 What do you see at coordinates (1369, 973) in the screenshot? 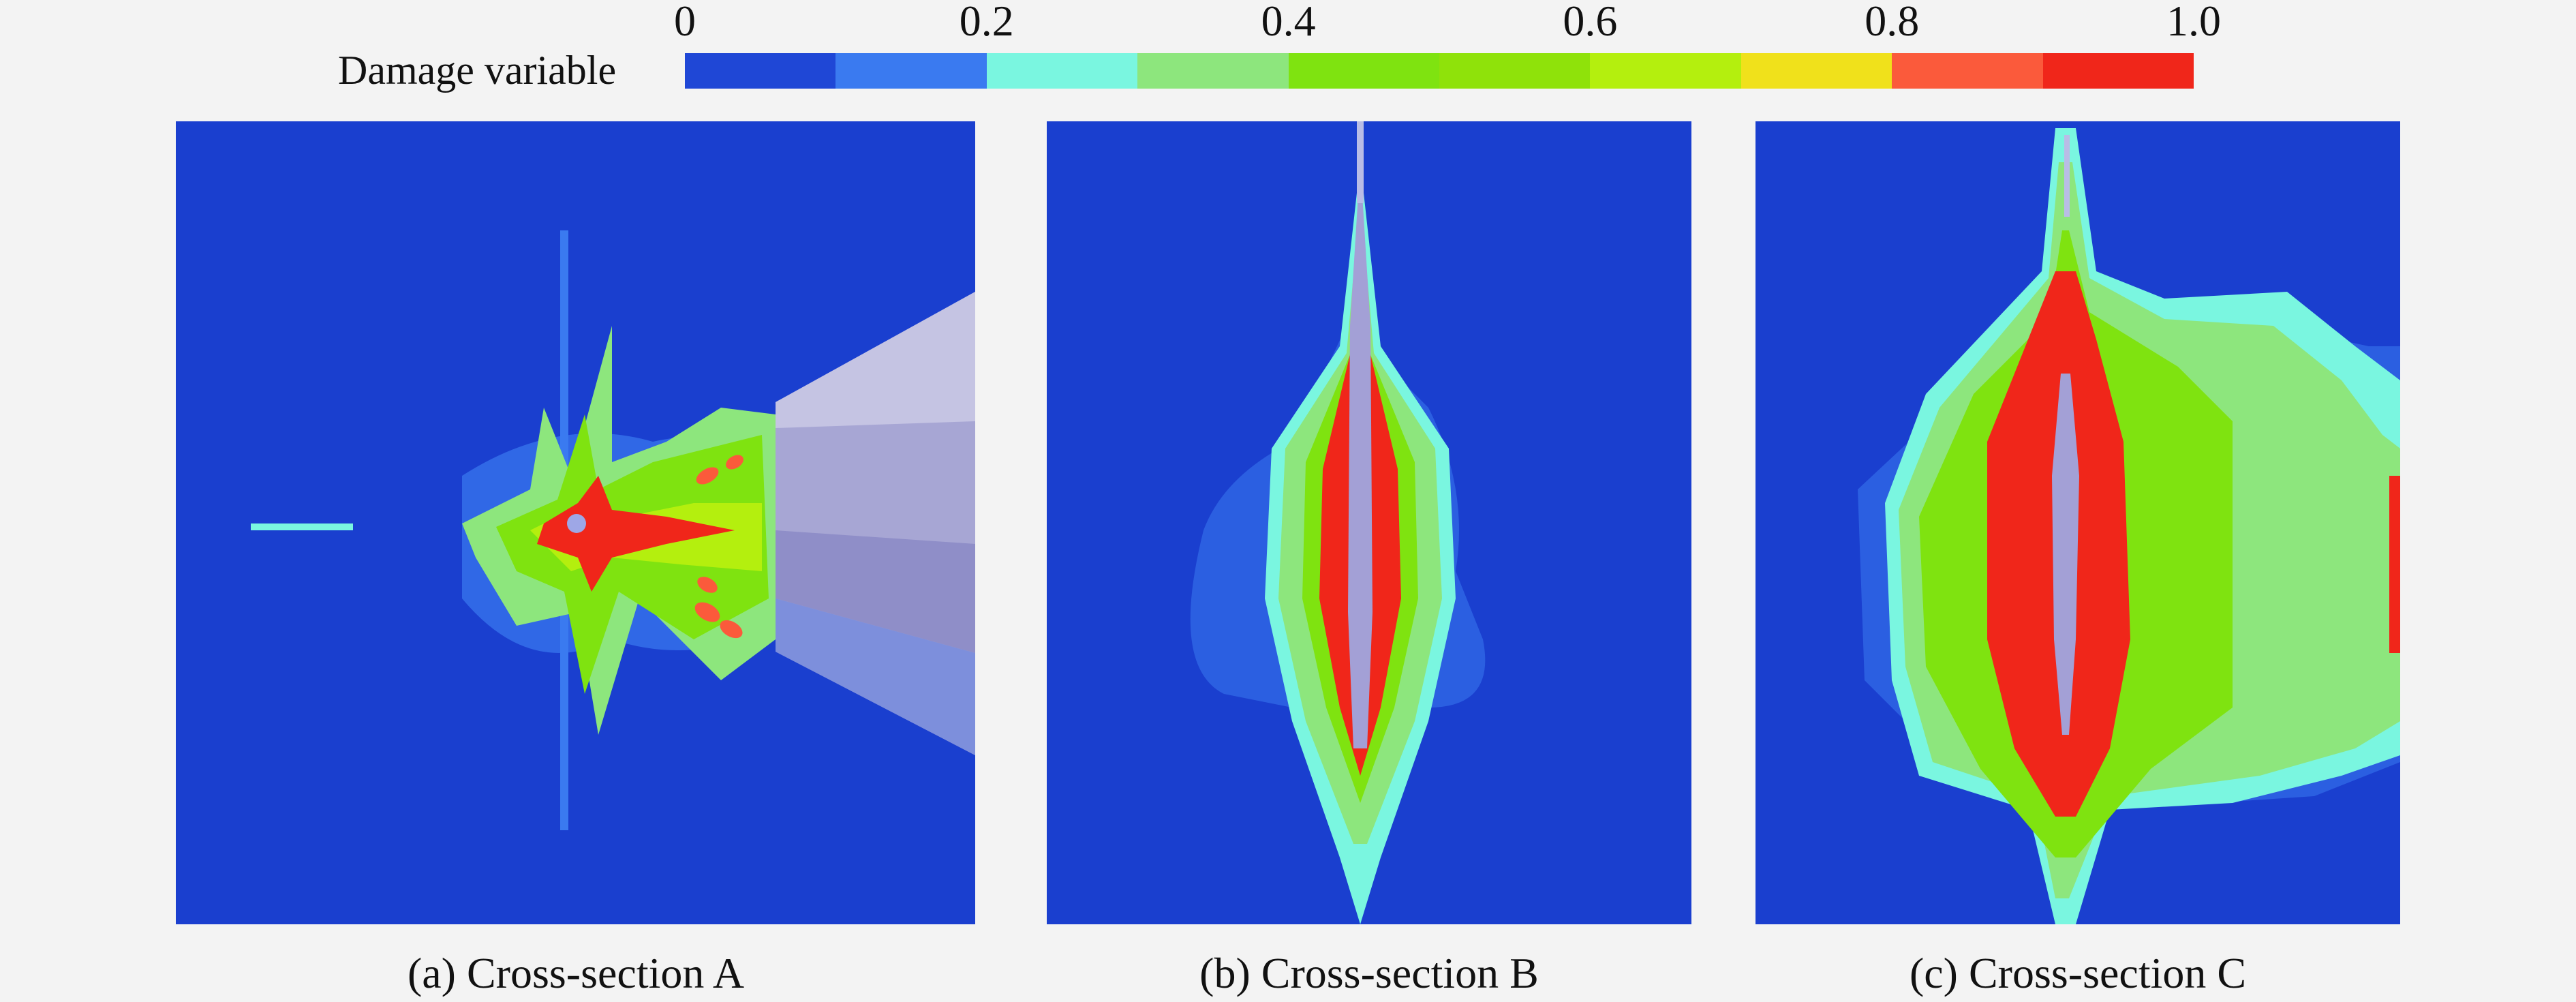
I see `caption-cross-section-b: (b) Cross-section B` at bounding box center [1369, 973].